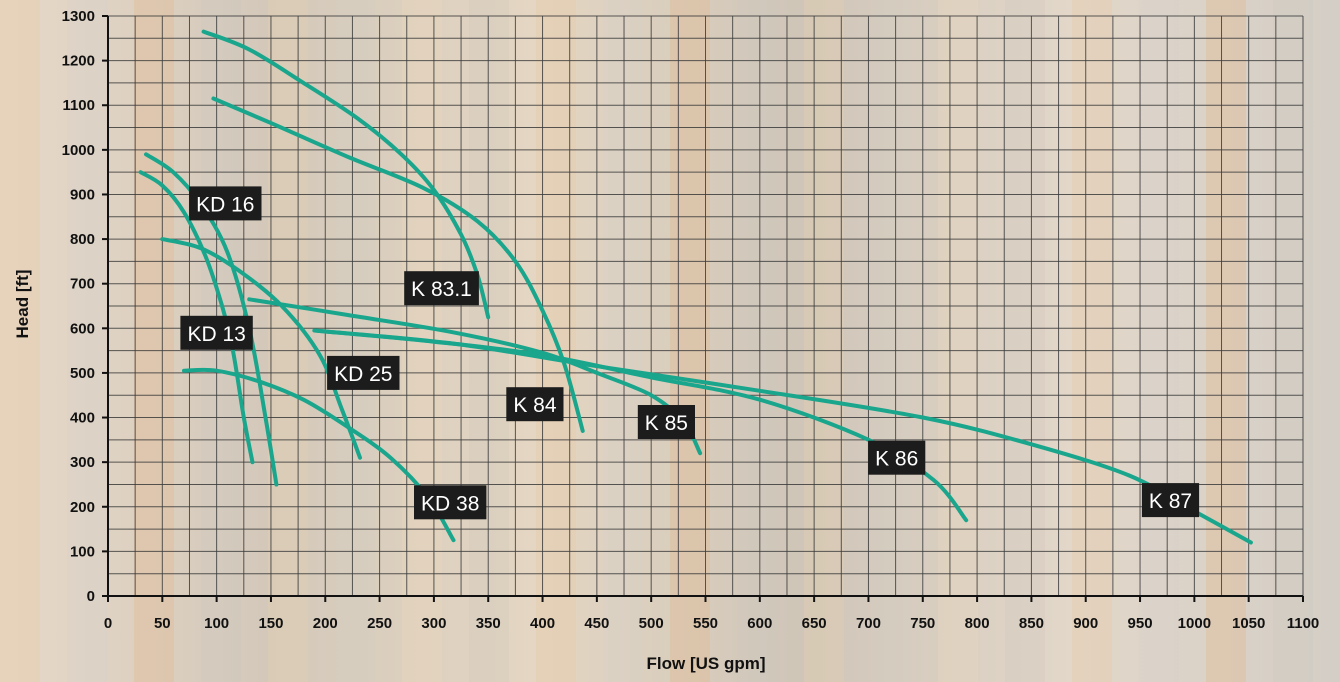 This screenshot has width=1340, height=682. Describe the element at coordinates (759, 623) in the screenshot. I see `x-tick-label: 600` at that location.